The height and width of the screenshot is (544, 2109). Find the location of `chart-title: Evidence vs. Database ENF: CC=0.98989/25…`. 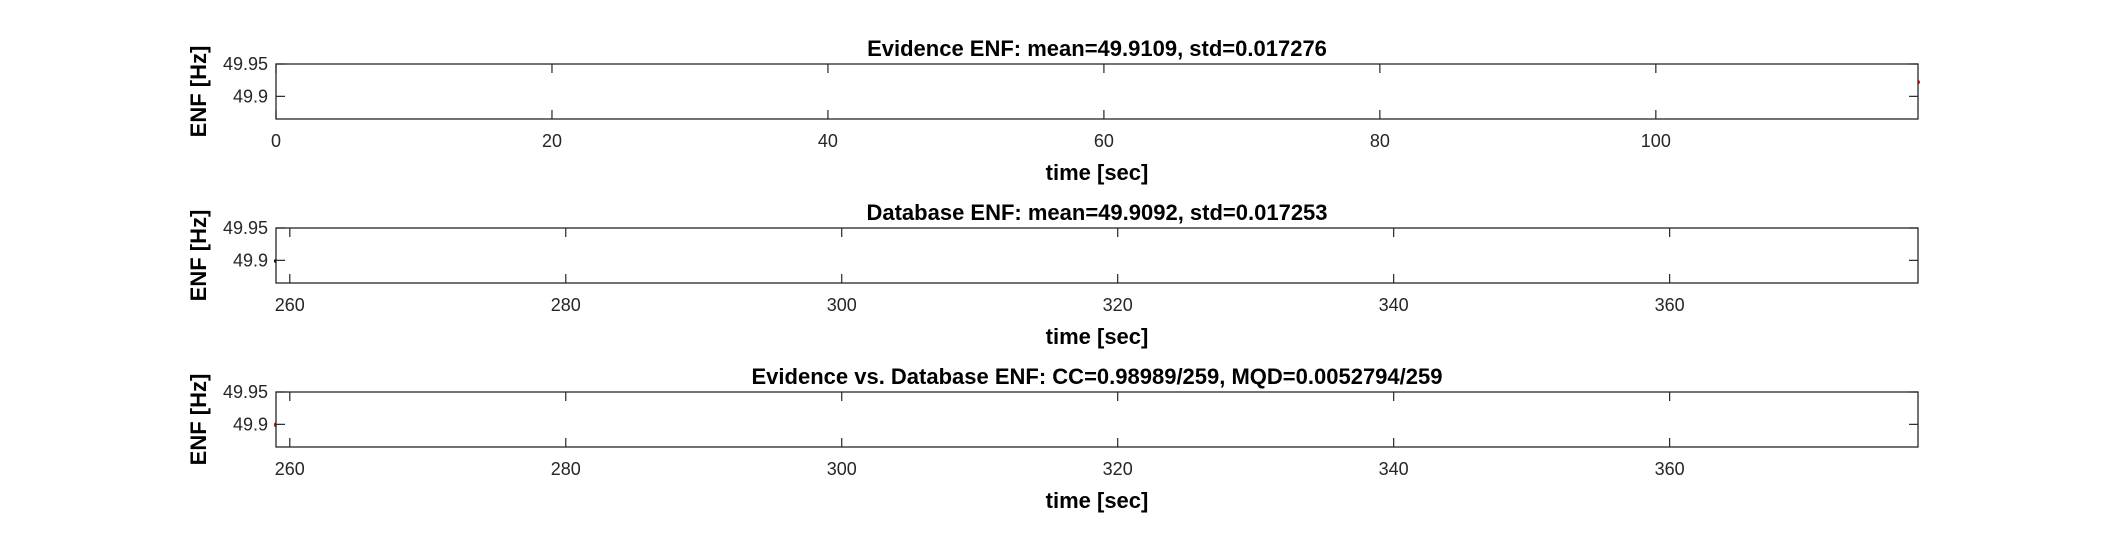

chart-title: Evidence vs. Database ENF: CC=0.98989/25… is located at coordinates (1097, 376).